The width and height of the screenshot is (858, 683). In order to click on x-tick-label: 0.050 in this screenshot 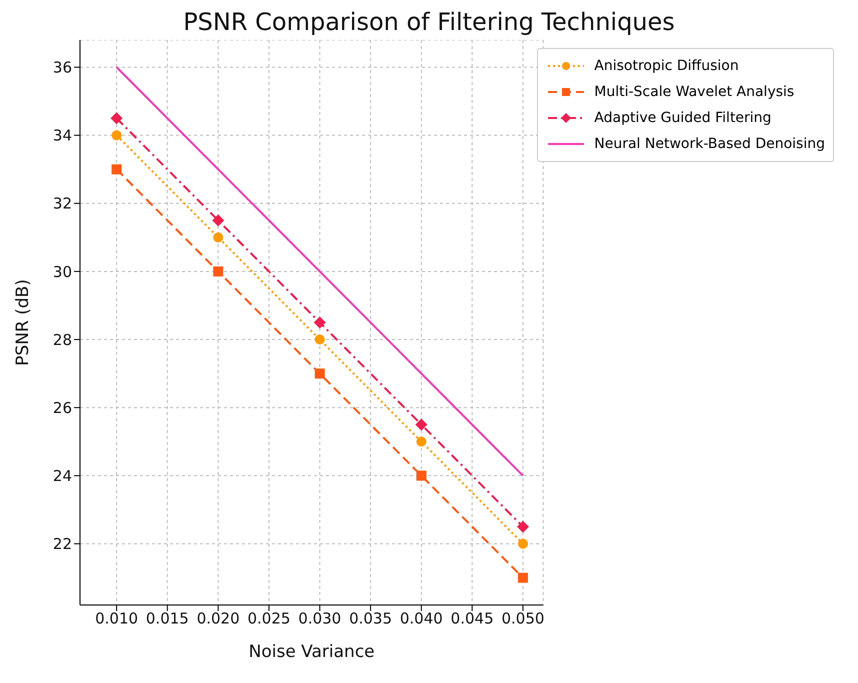, I will do `click(522, 619)`.